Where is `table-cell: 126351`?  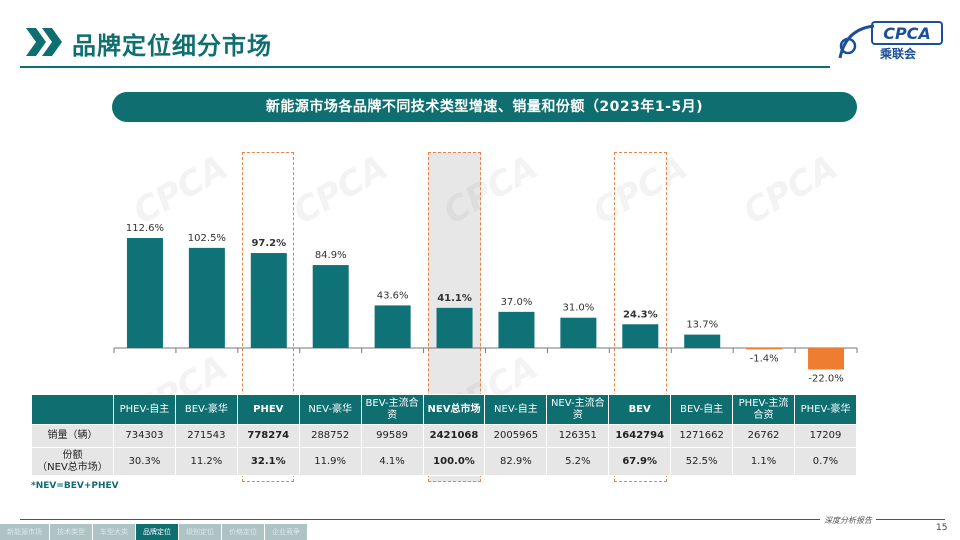 table-cell: 126351 is located at coordinates (578, 436).